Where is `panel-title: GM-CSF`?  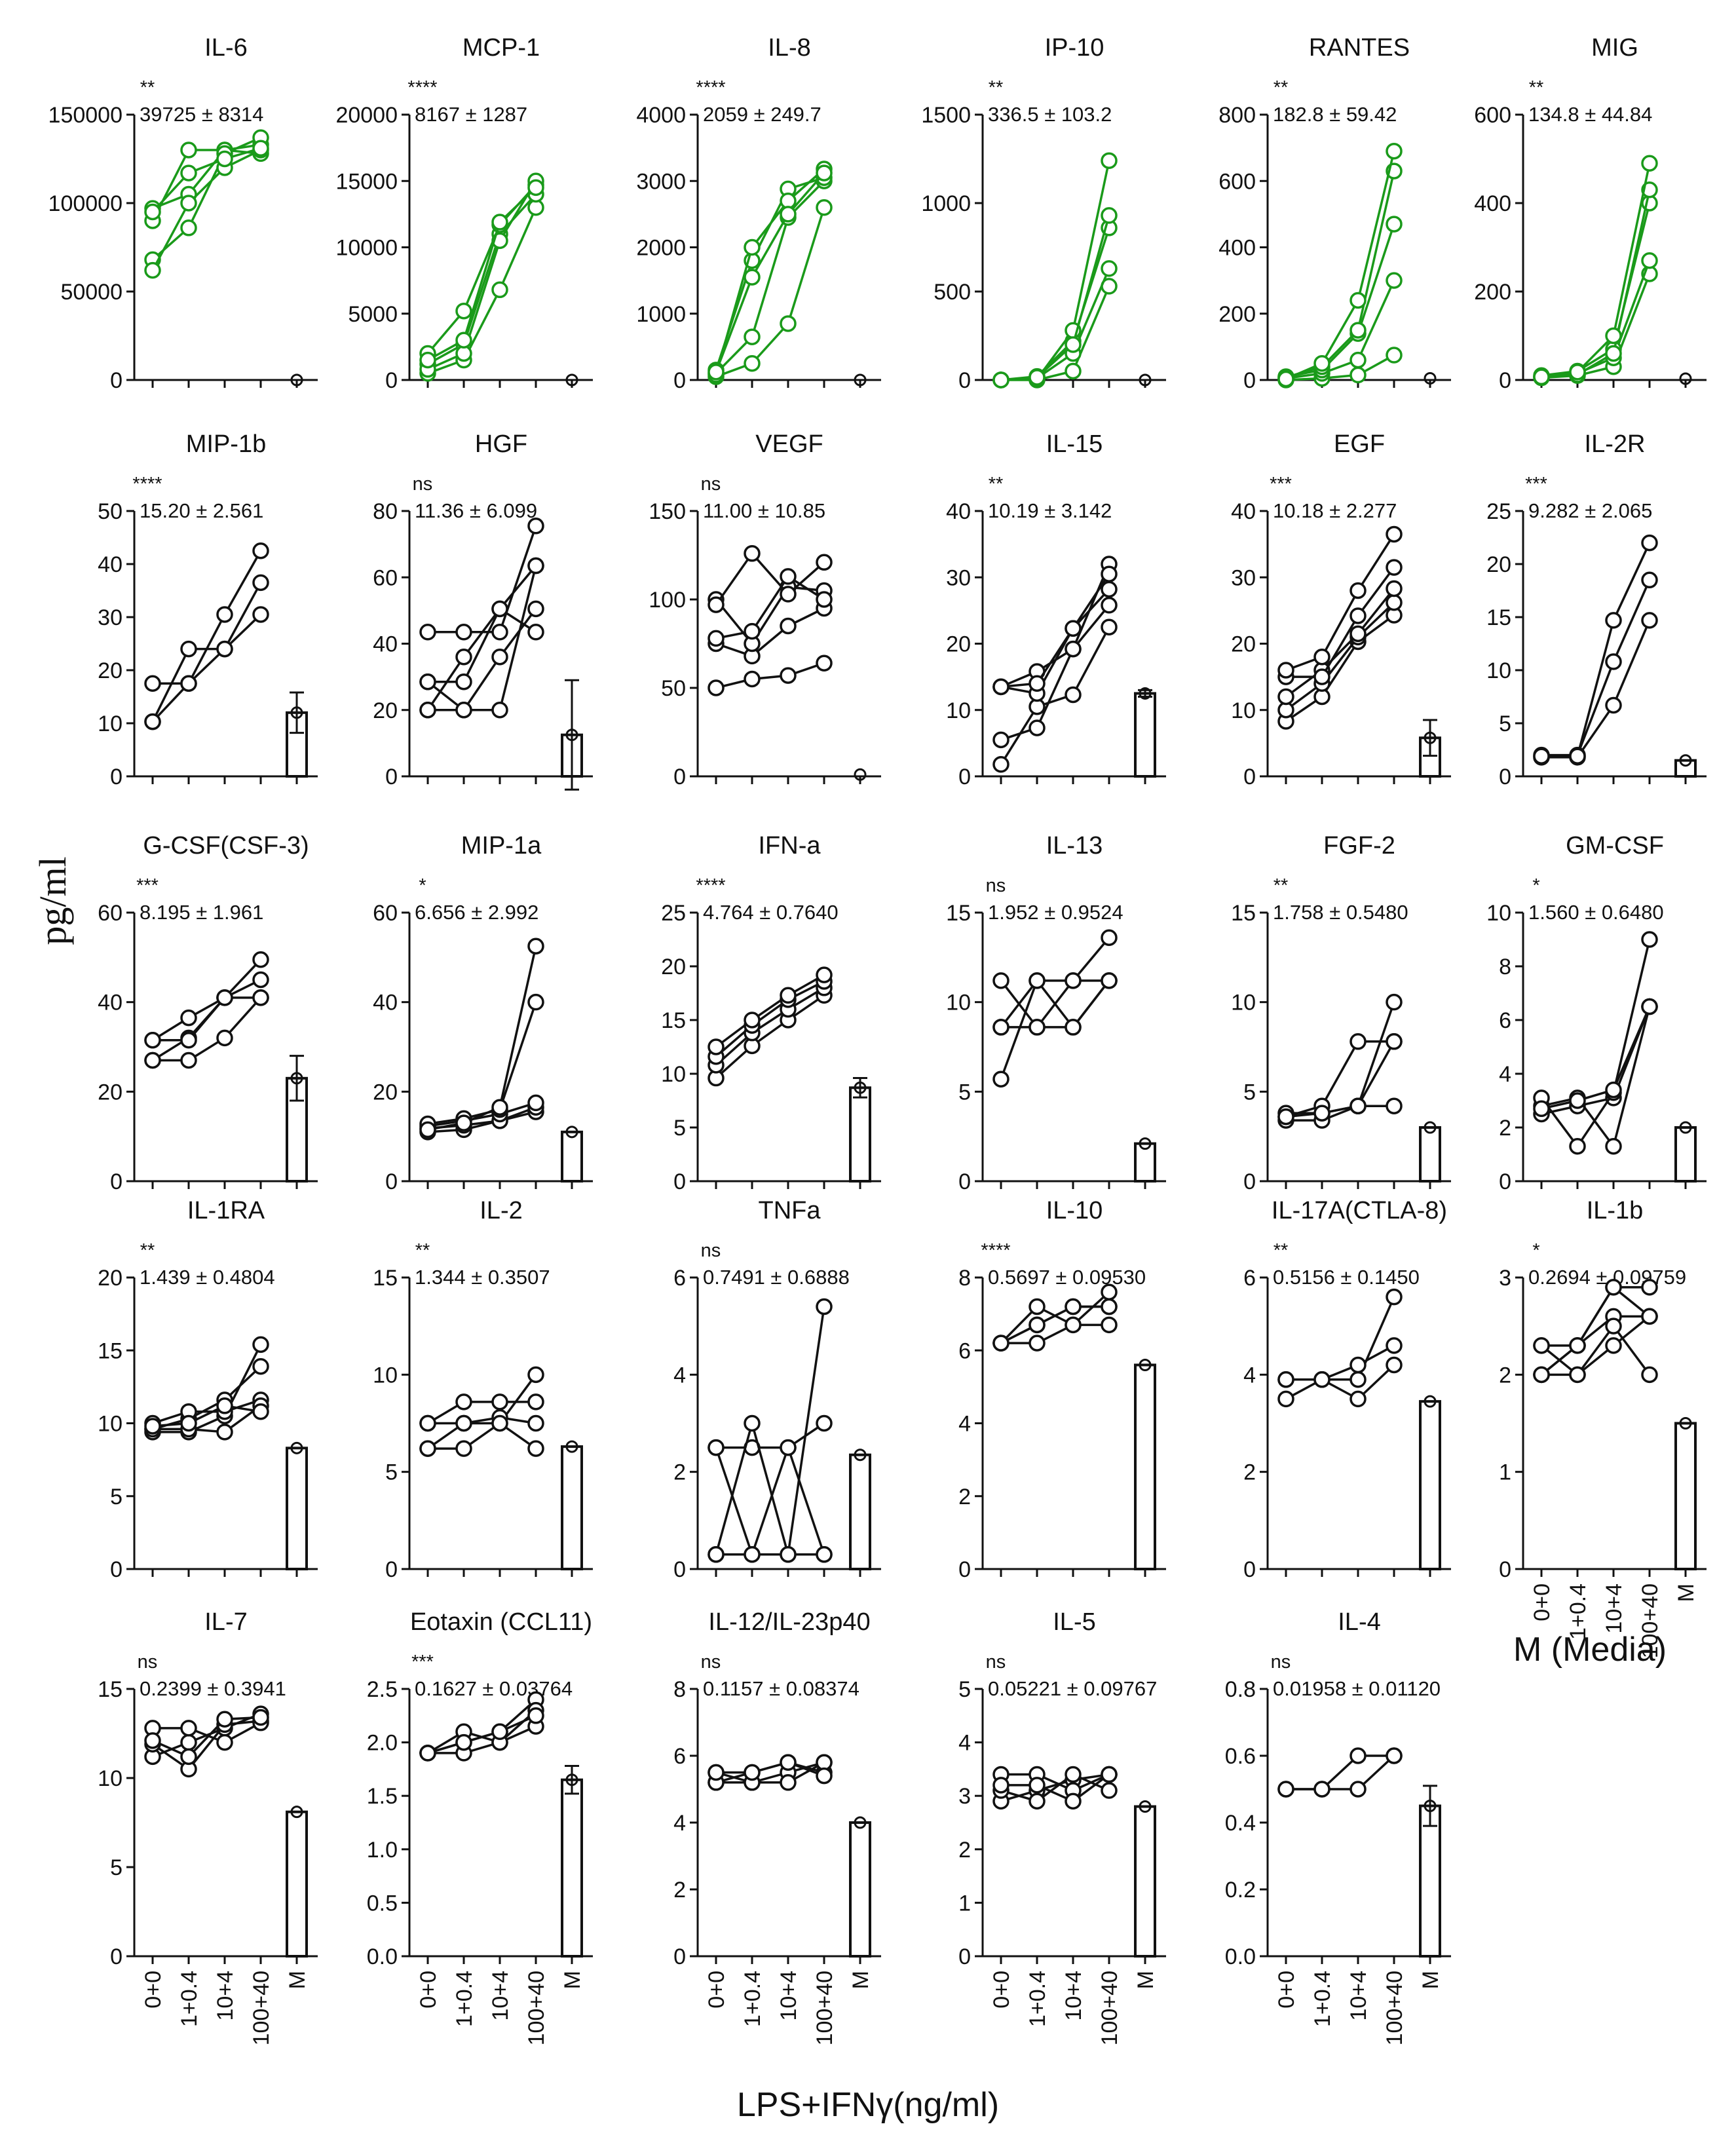
panel-title: GM-CSF is located at coordinates (1615, 846).